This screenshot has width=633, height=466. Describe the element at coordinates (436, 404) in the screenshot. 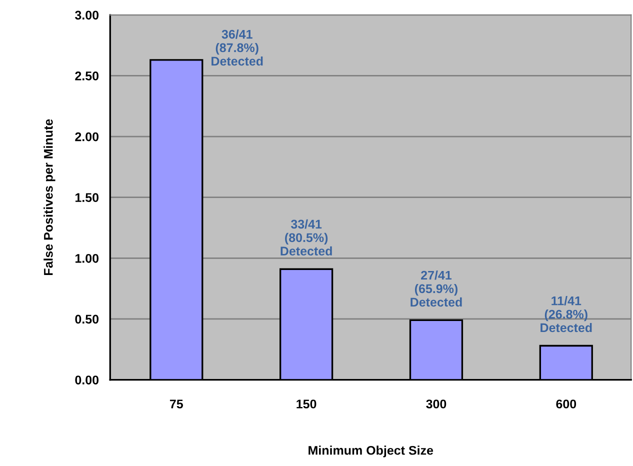

I see `x-tick-label: 300` at that location.